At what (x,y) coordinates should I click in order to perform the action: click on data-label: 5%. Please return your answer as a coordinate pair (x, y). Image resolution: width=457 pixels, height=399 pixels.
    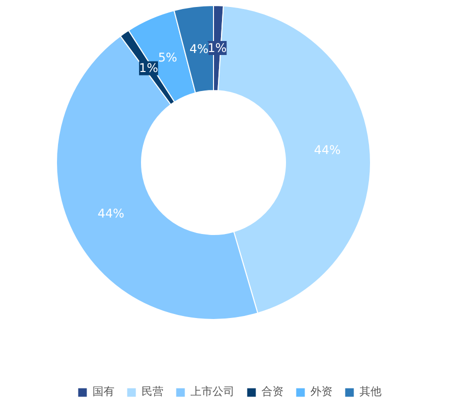
    Looking at the image, I should click on (168, 57).